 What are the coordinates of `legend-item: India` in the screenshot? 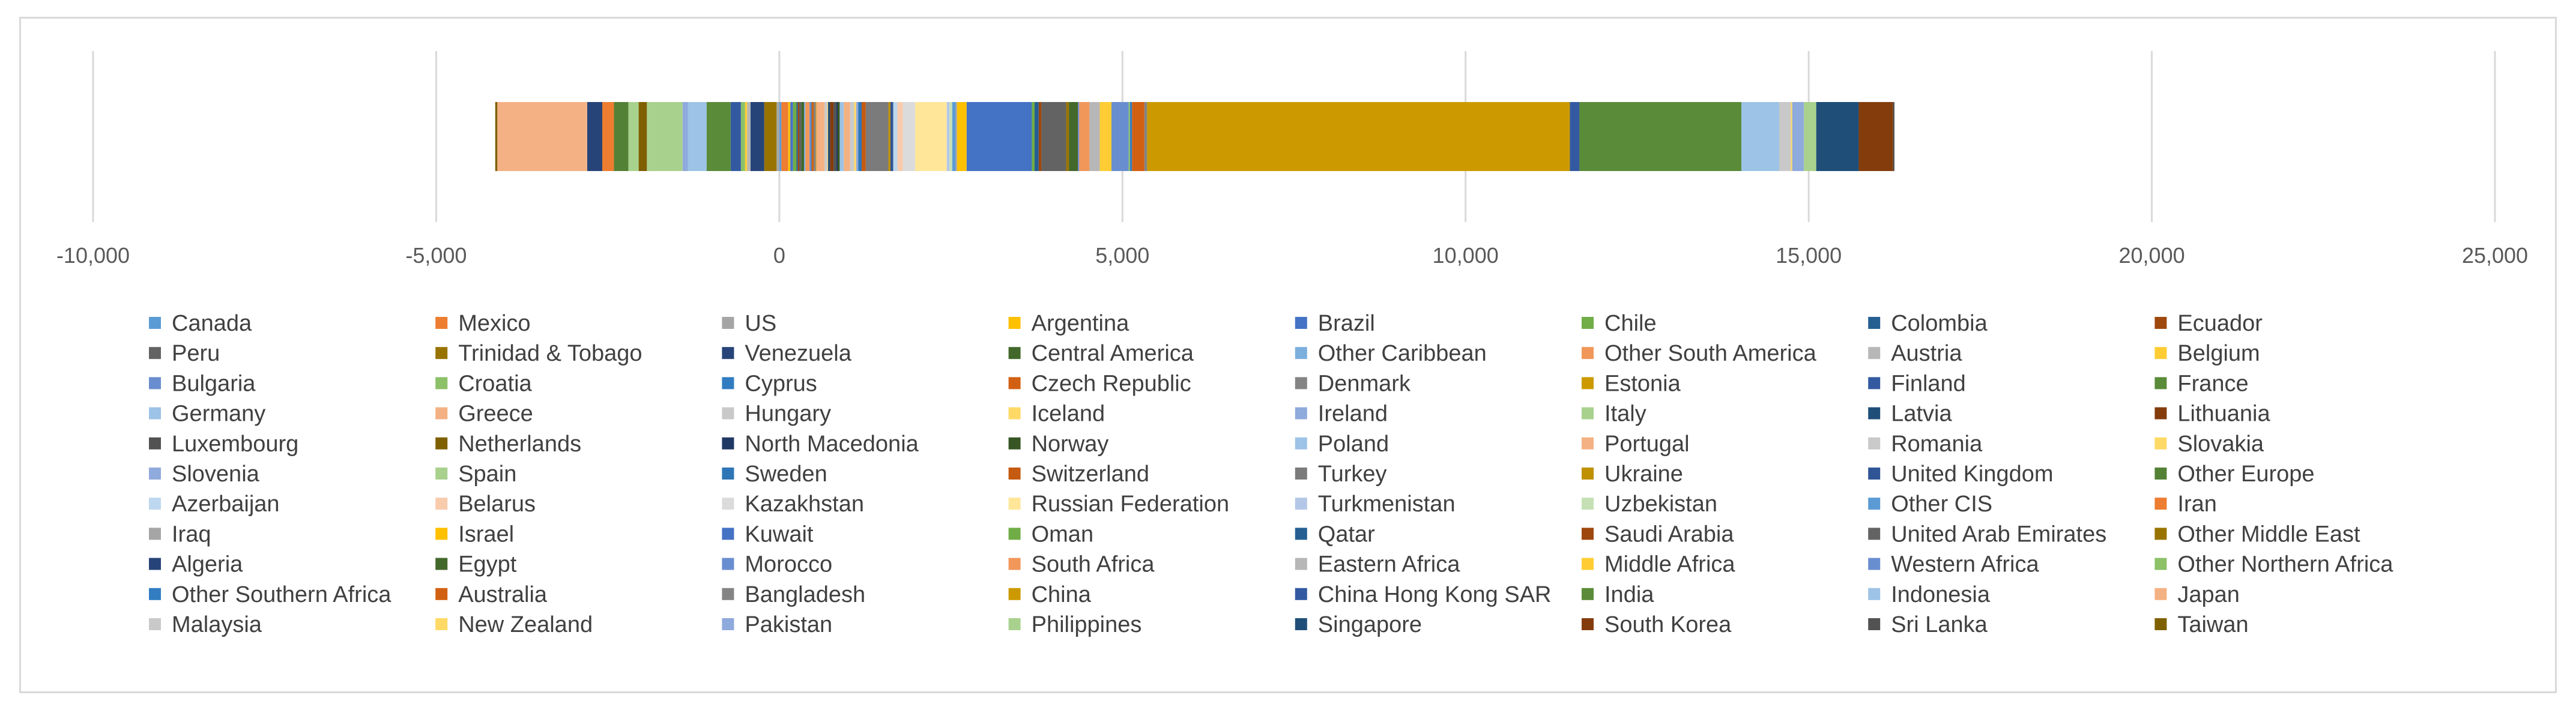 It's located at (1618, 594).